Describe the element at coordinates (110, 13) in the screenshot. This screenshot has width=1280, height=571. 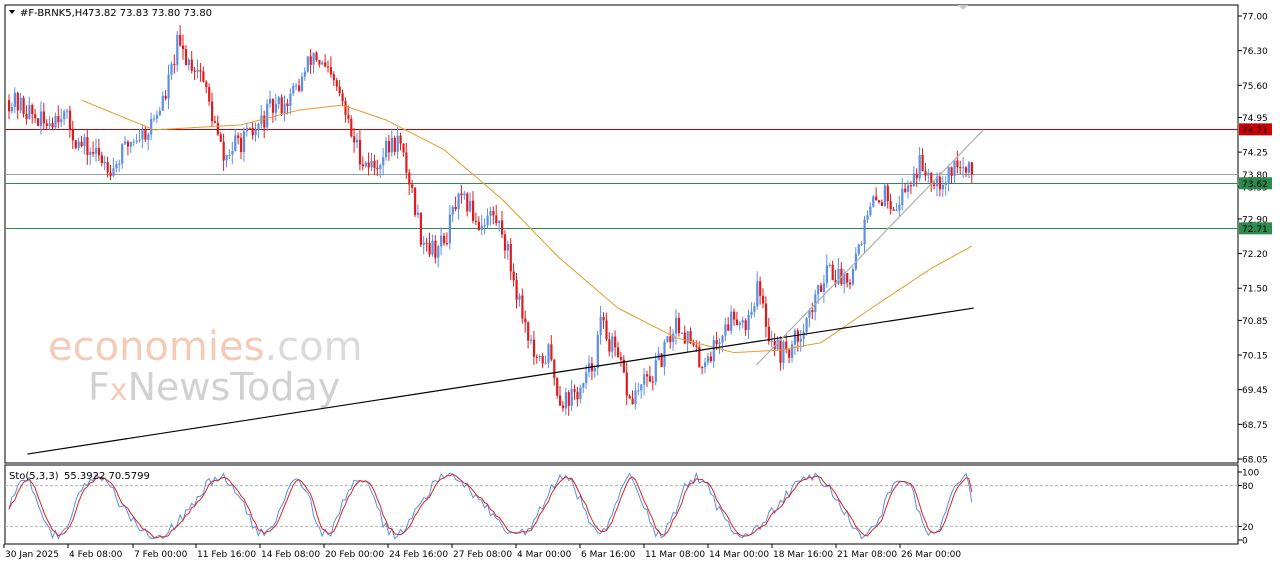
I see `chart-header: #F-BRNK5,H4 73.82 73.83 73.80 73.80` at that location.